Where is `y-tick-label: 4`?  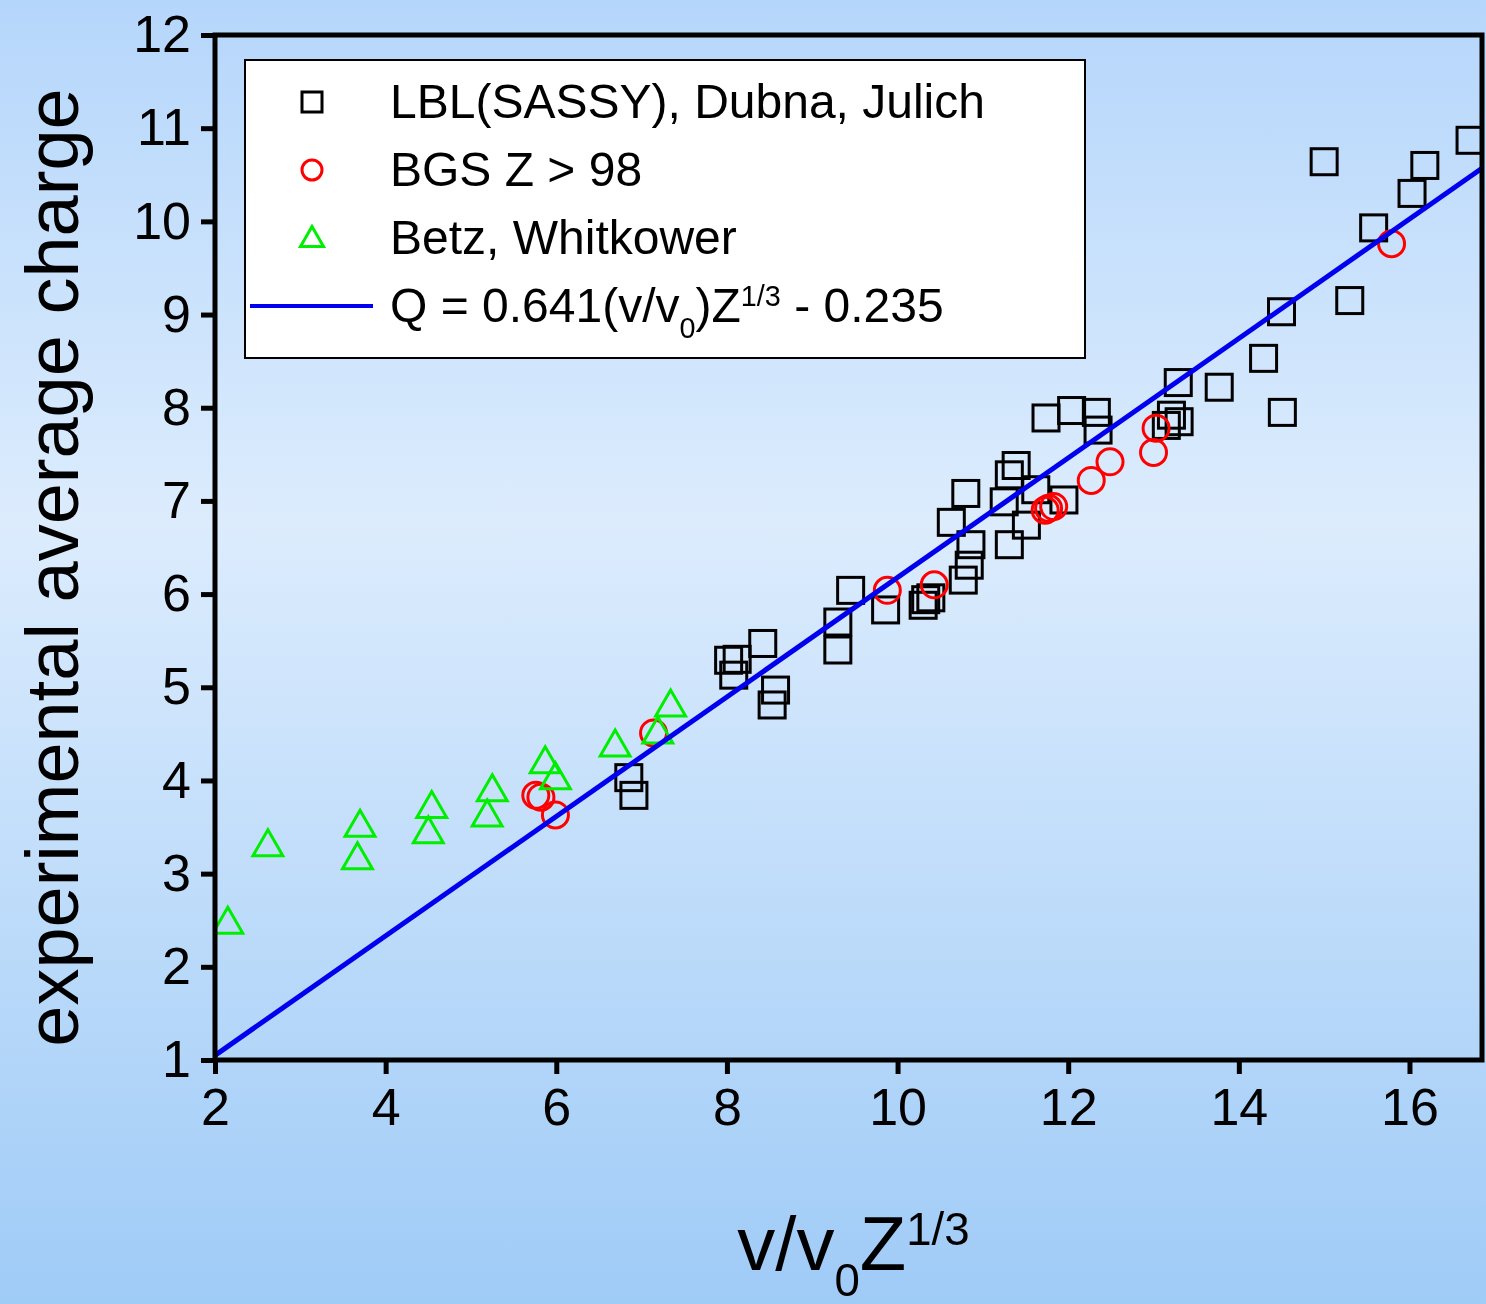
y-tick-label: 4 is located at coordinates (176, 779).